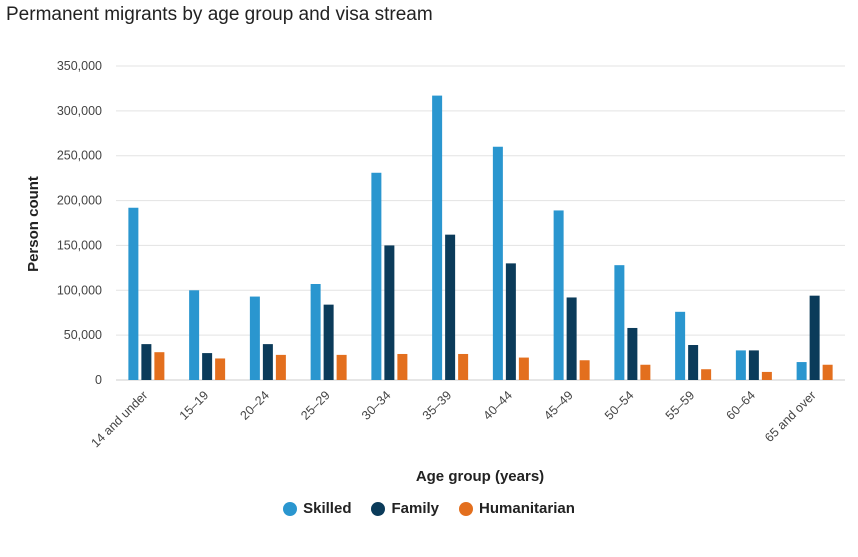 The height and width of the screenshot is (557, 858). I want to click on x-tick-label: 60–64, so click(741, 405).